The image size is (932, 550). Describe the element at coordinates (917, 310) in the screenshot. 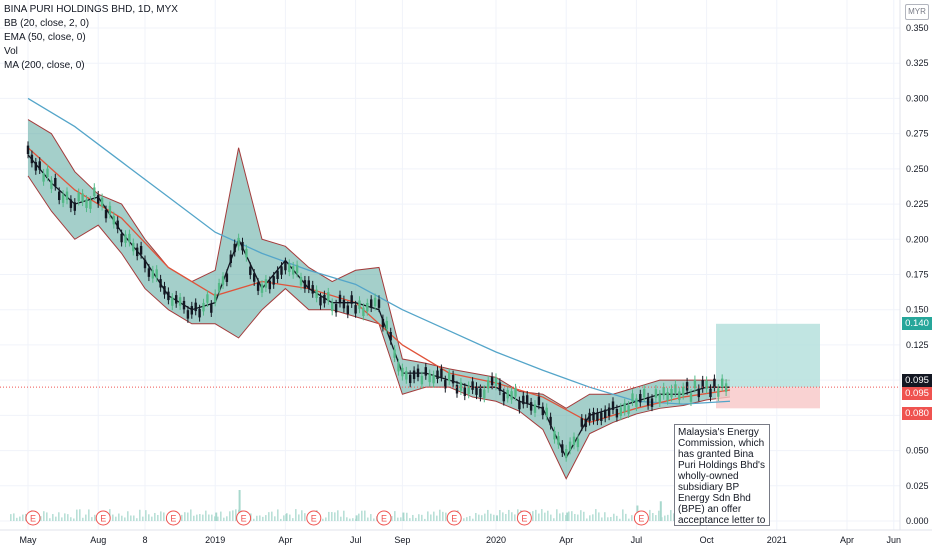

I see `price-axis-tick: 0.150` at that location.